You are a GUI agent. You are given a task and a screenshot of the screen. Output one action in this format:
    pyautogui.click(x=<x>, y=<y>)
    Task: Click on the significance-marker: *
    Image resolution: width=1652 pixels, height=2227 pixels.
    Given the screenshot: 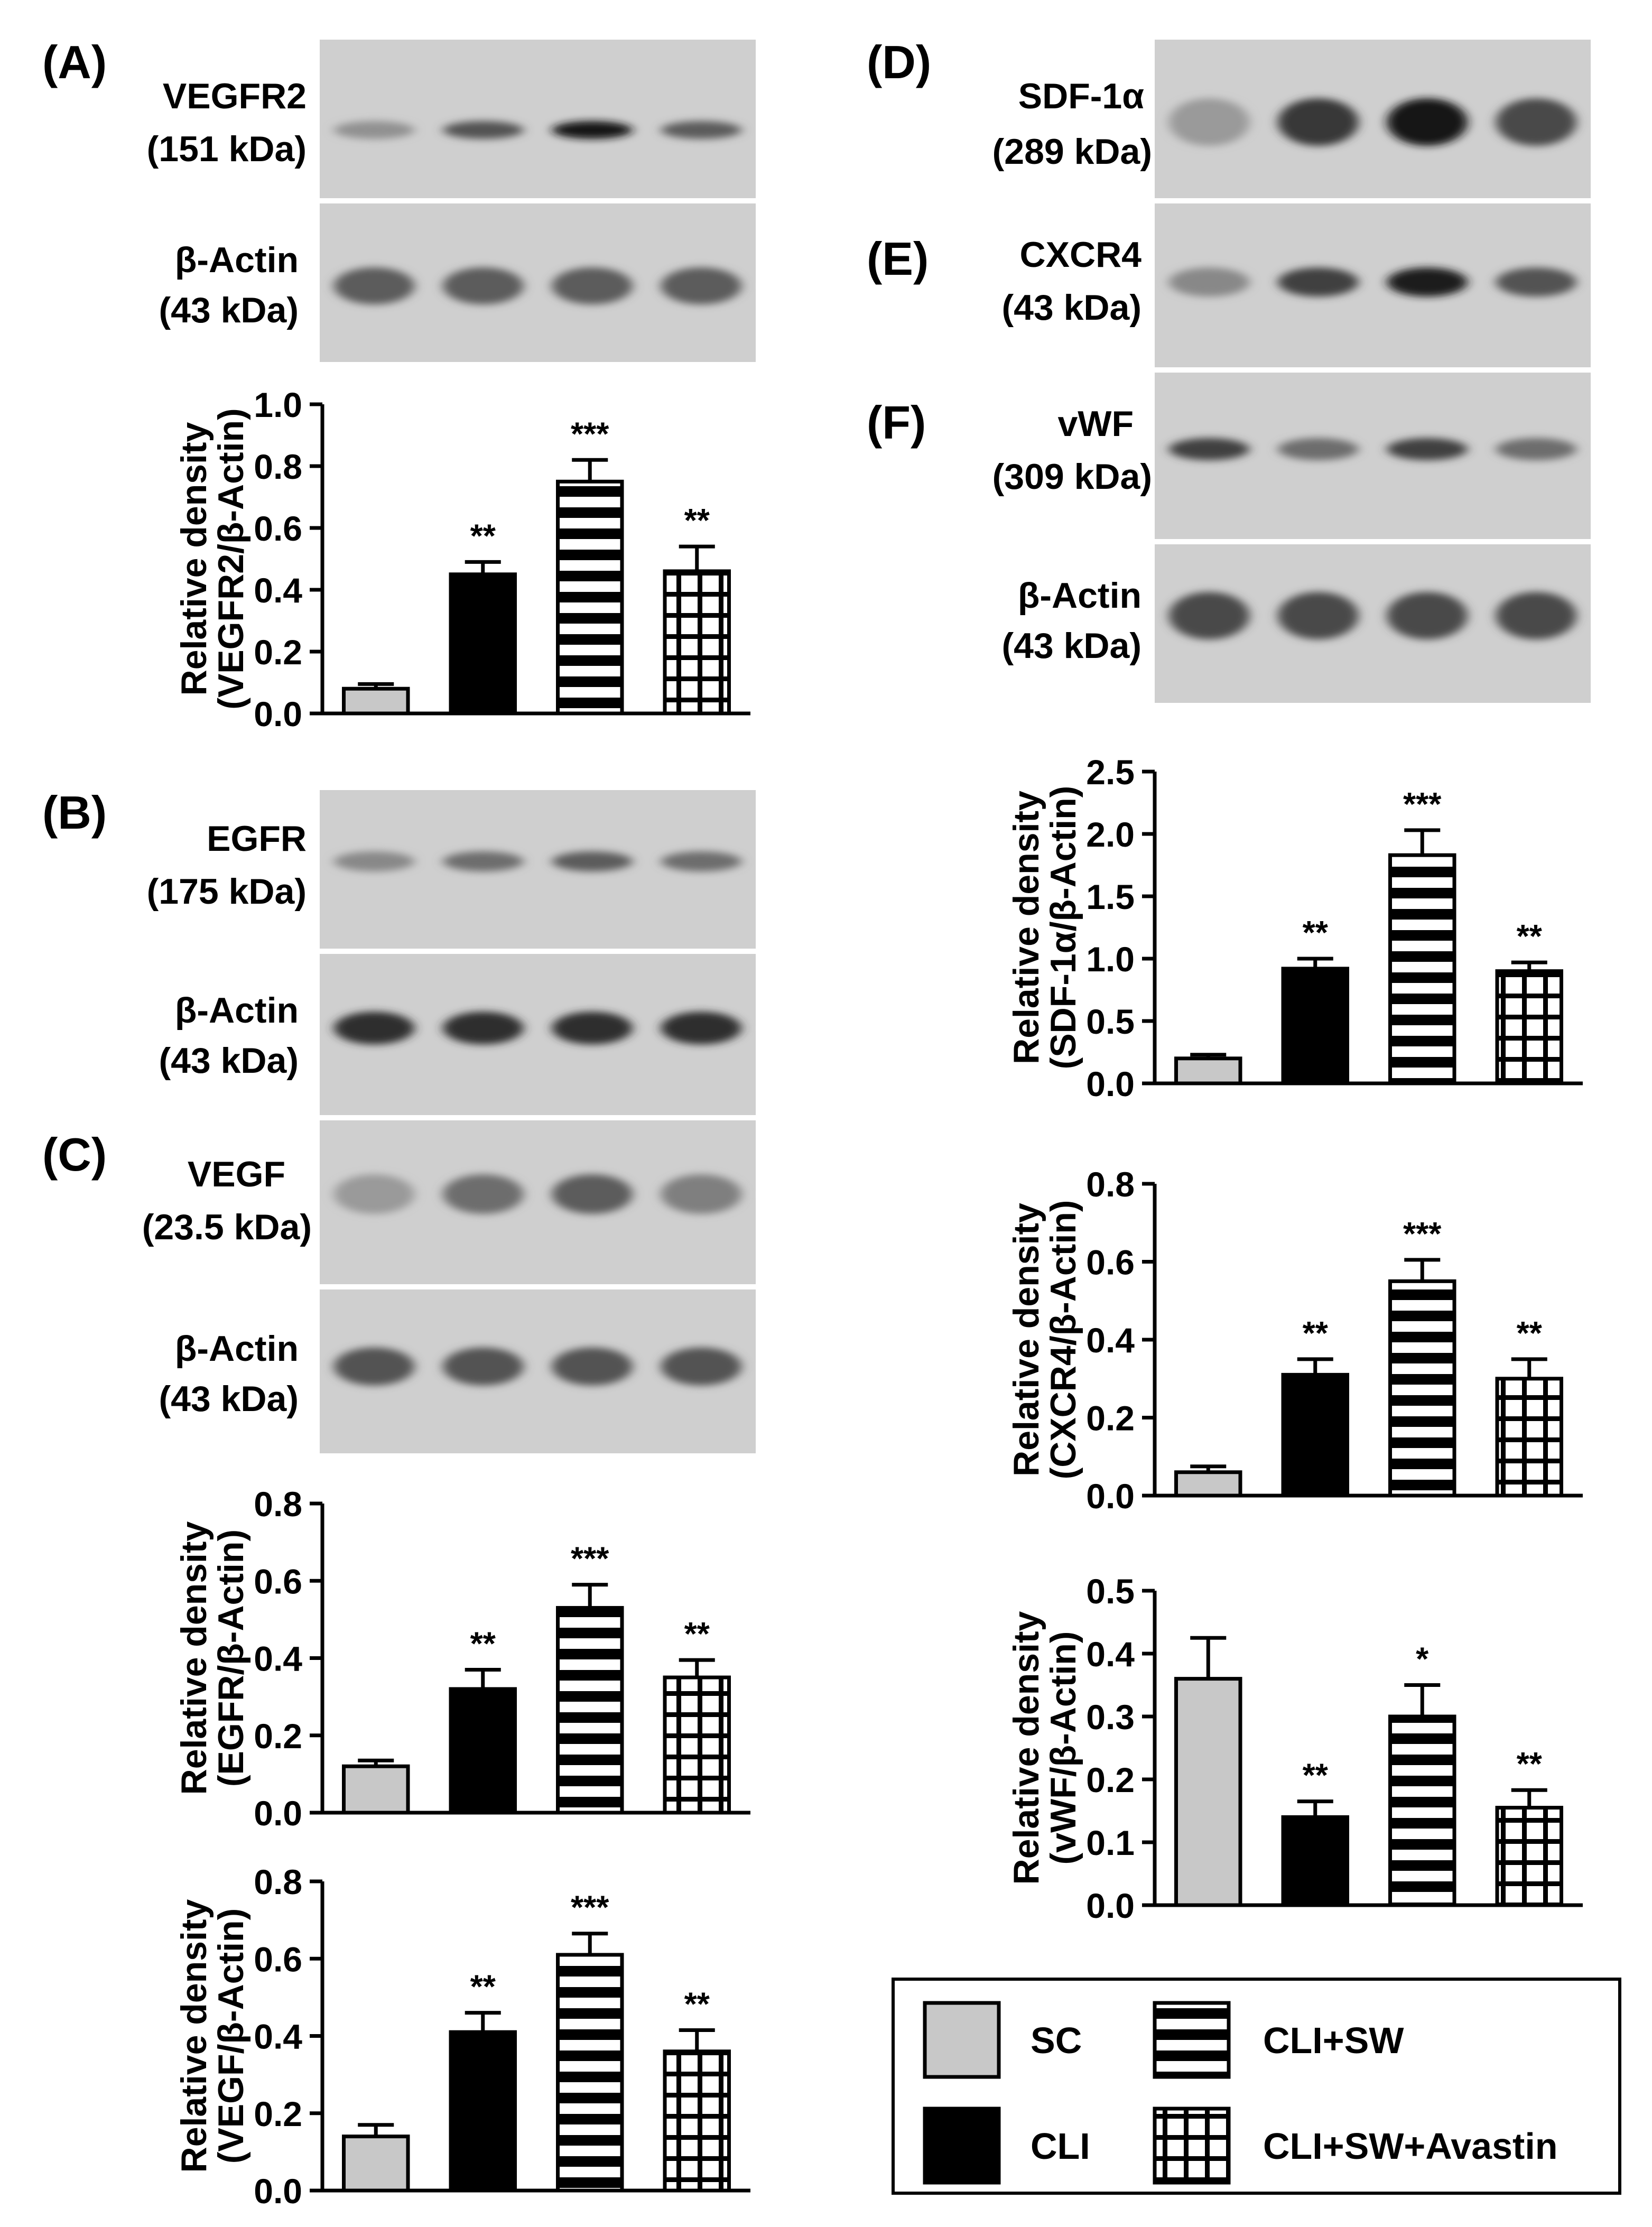 What is the action you would take?
    pyautogui.click(x=1422, y=1659)
    